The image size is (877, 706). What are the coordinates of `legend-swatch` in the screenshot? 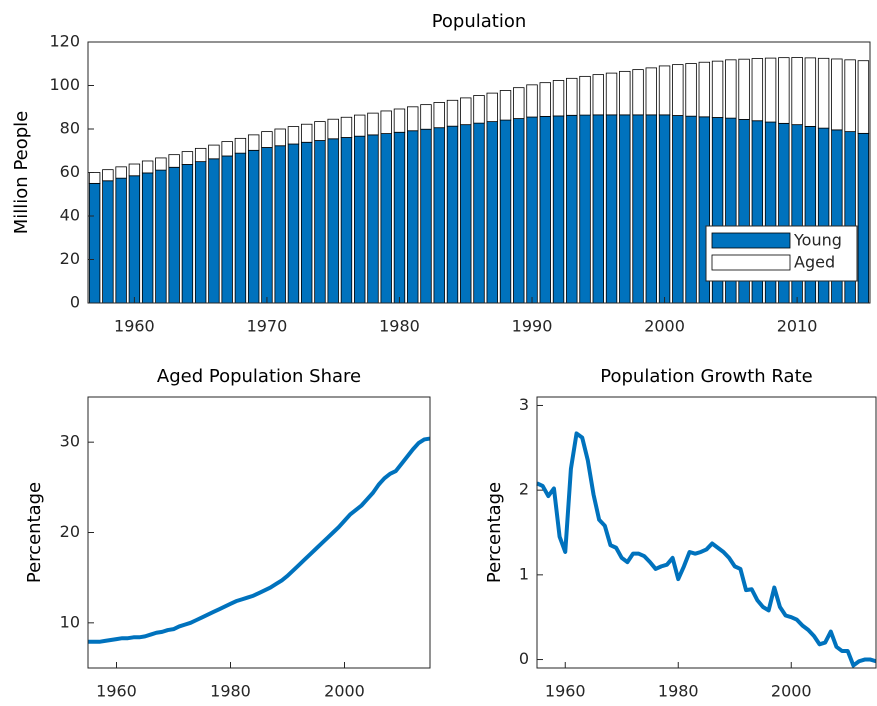 It's located at (751, 240).